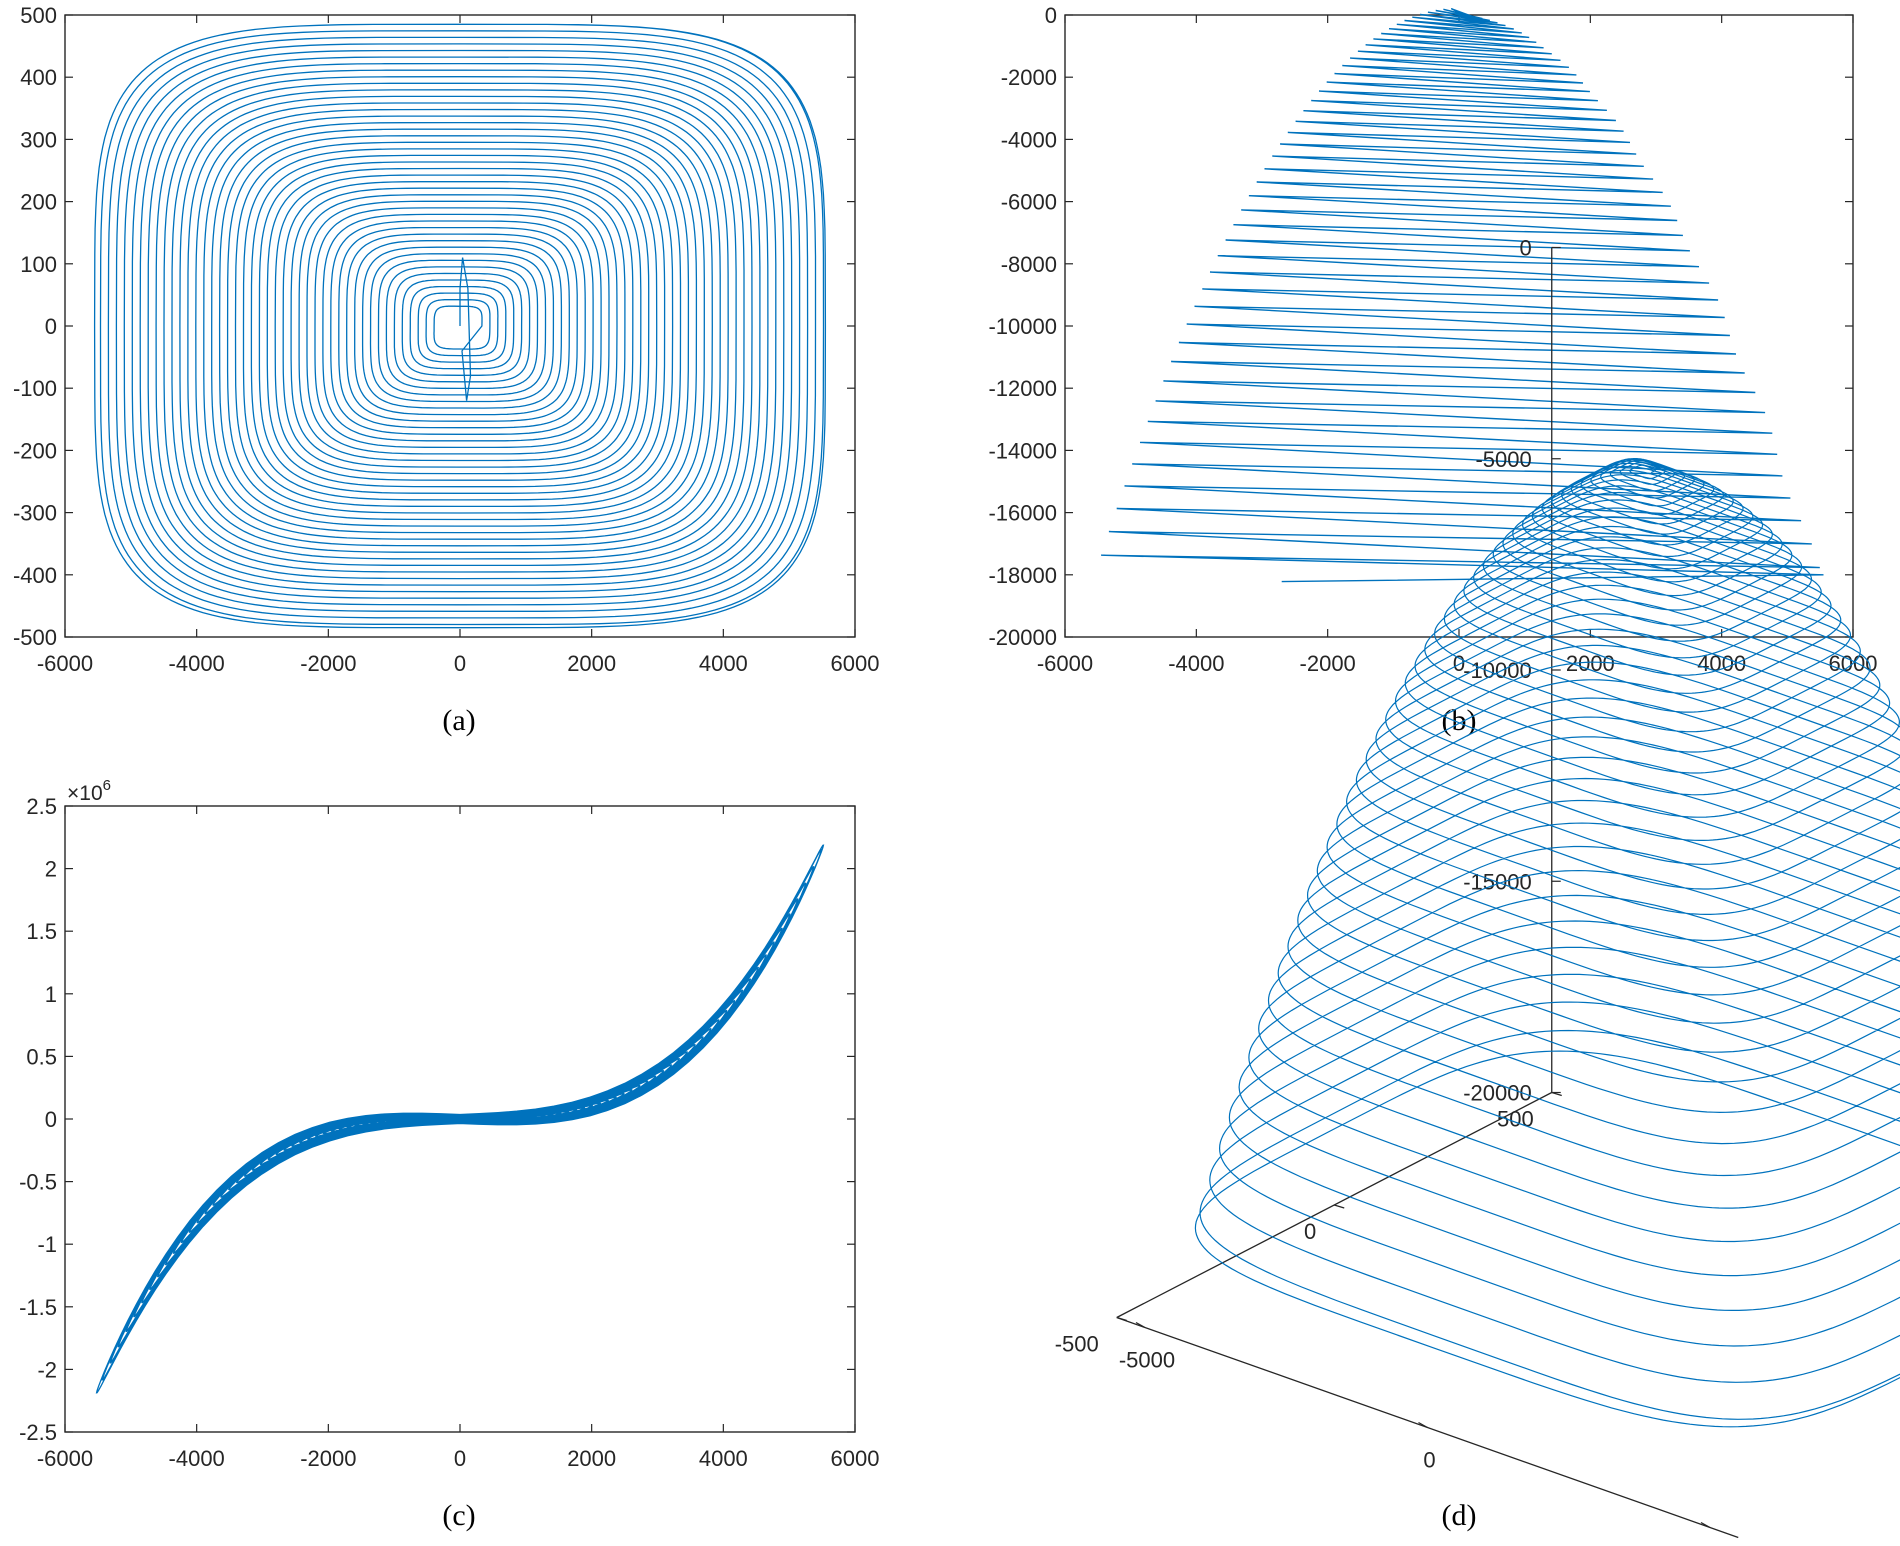 The height and width of the screenshot is (1546, 1900). I want to click on chart-a-ytick-label: -300, so click(35, 513).